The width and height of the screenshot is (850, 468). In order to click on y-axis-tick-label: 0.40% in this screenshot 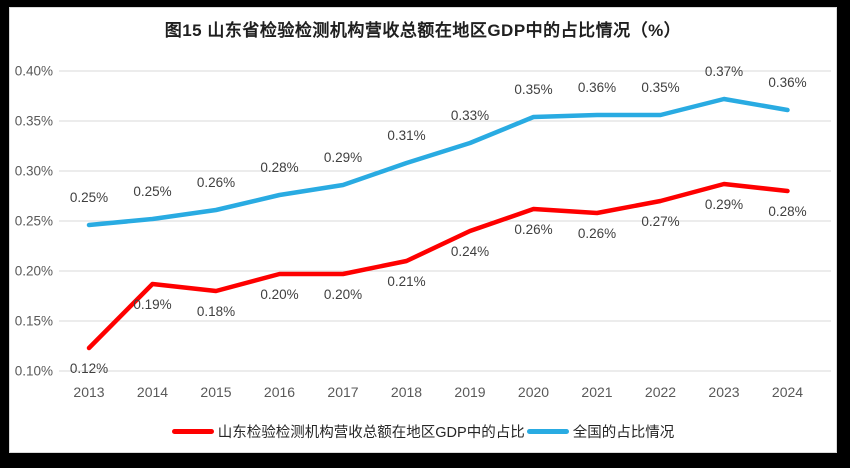, I will do `click(34, 71)`.